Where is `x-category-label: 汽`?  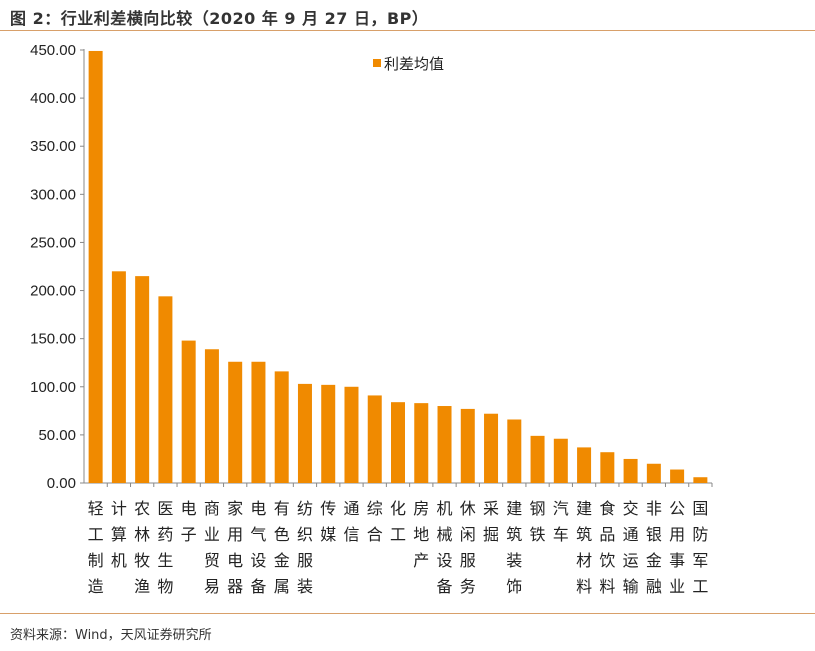 x-category-label: 汽 is located at coordinates (561, 508).